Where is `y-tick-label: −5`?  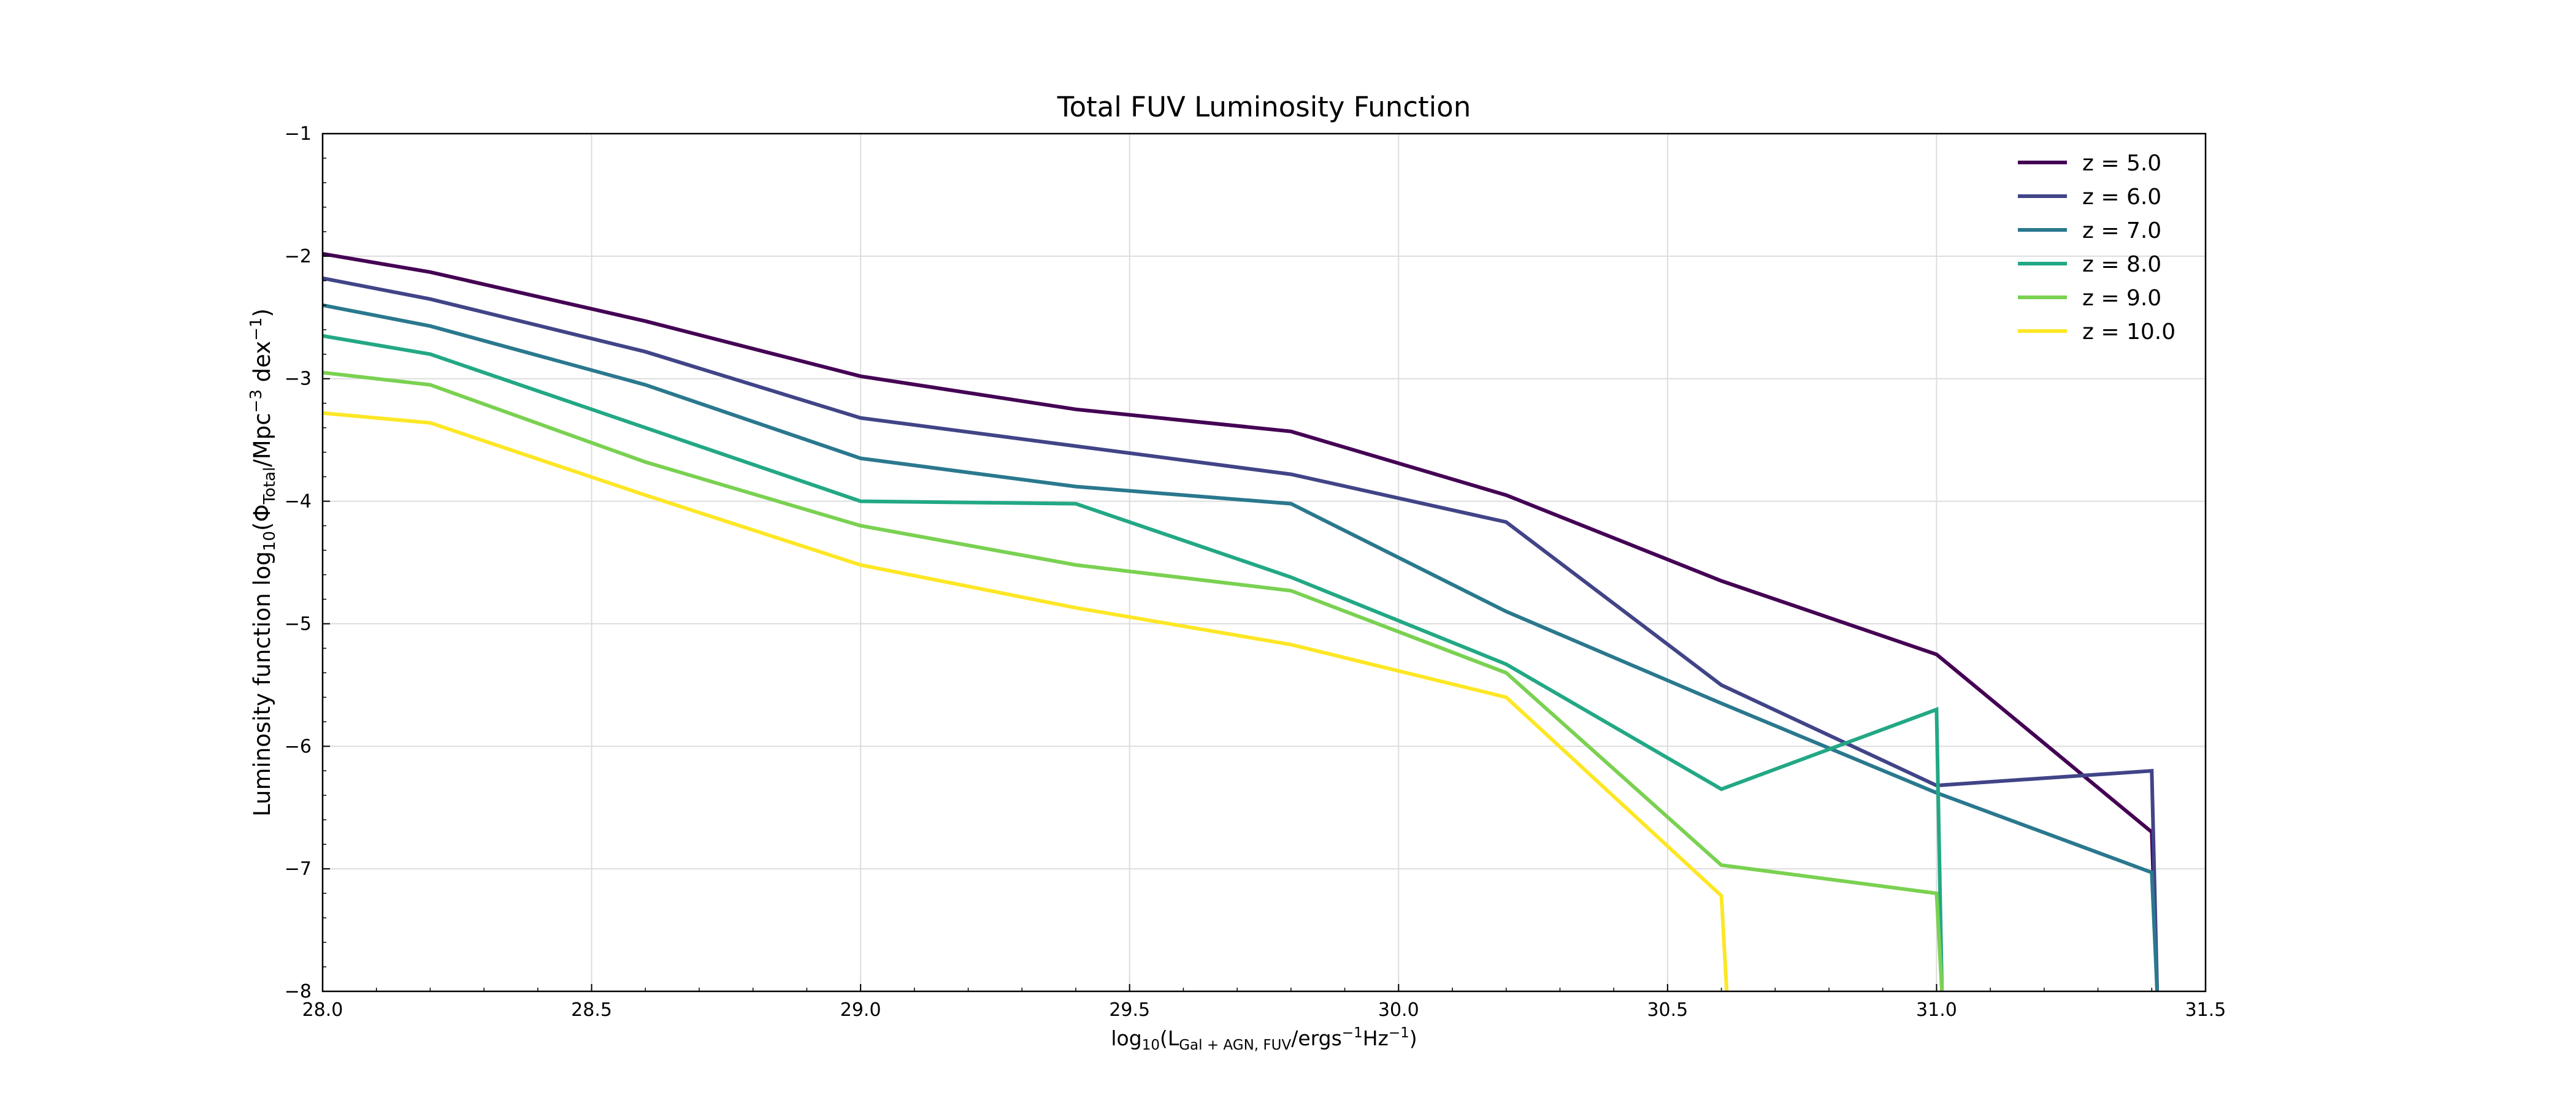
y-tick-label: −5 is located at coordinates (298, 624).